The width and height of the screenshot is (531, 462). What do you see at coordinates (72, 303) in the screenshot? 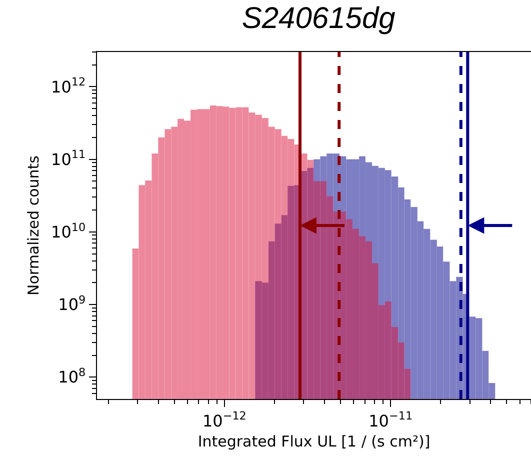
I see `y-tick-label: 10$^{9}$` at bounding box center [72, 303].